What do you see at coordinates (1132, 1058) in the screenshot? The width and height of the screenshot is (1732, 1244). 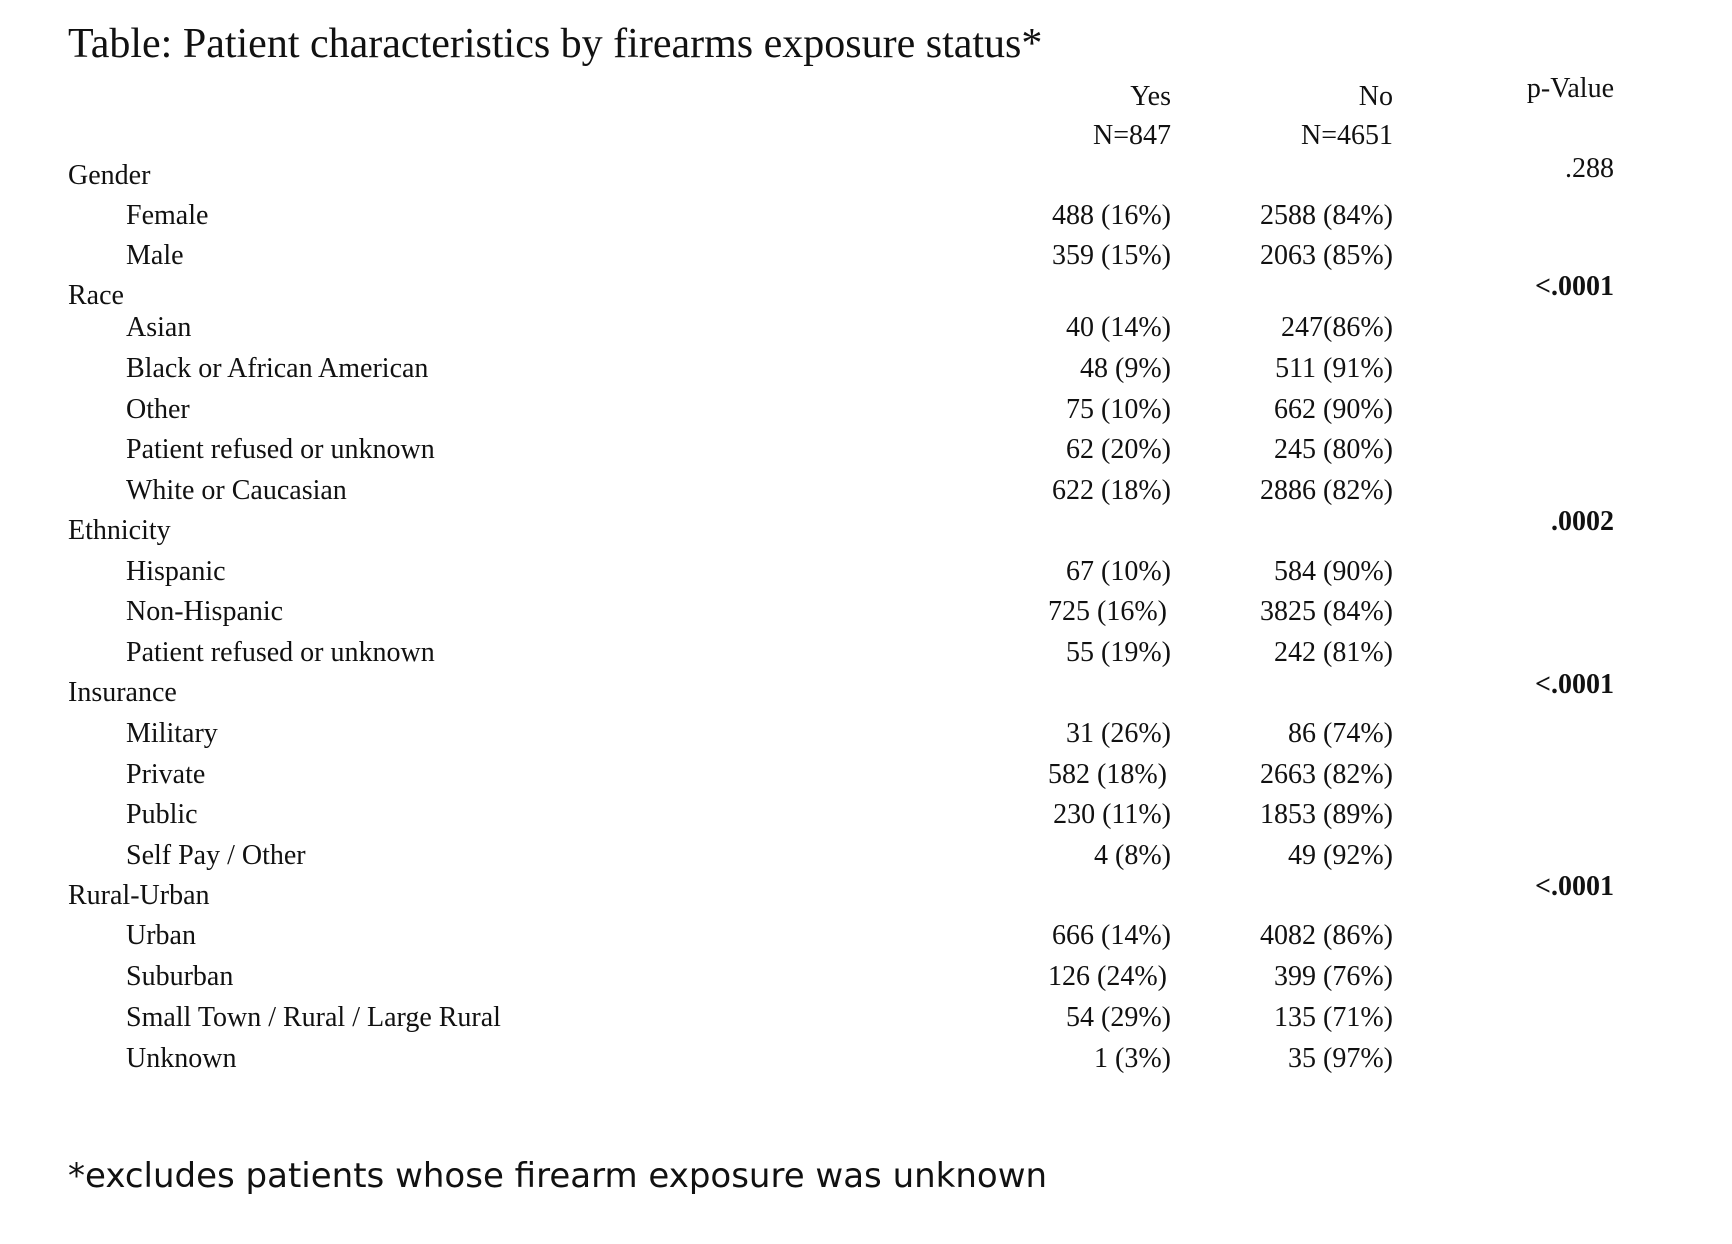 I see `yes-value: 1 (3%)` at bounding box center [1132, 1058].